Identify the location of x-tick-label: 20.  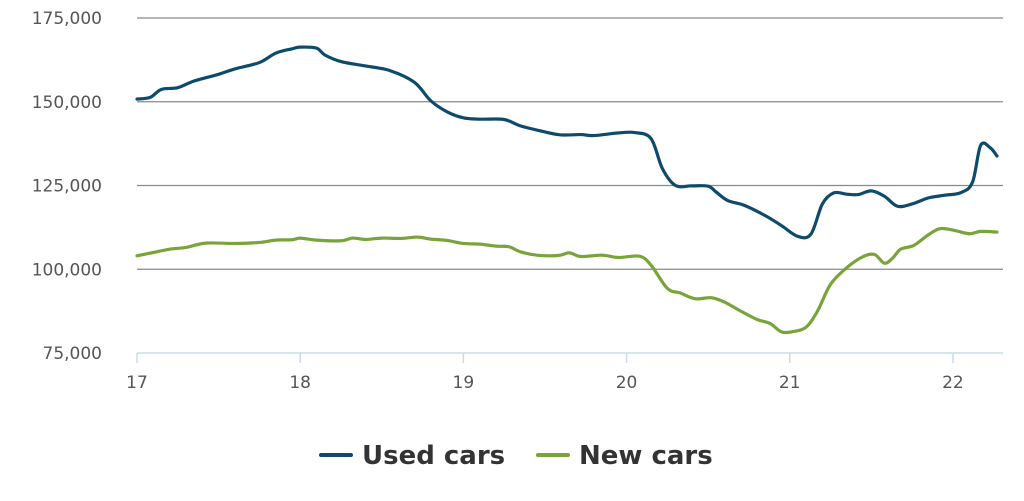
(627, 383).